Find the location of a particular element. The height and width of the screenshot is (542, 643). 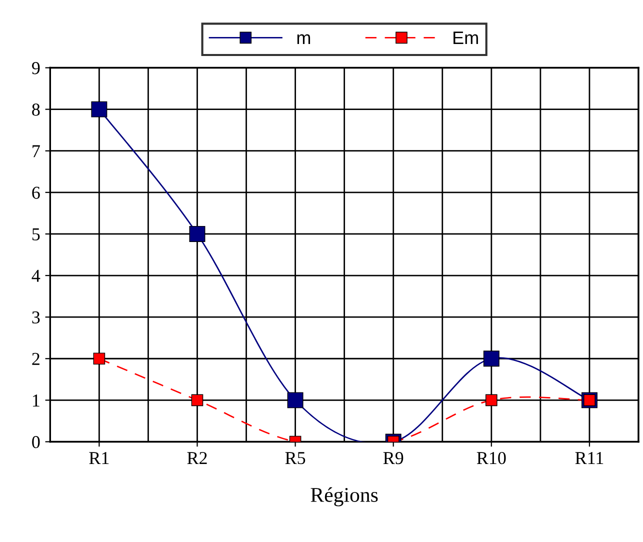

x-tick-label: R1 is located at coordinates (99, 458).